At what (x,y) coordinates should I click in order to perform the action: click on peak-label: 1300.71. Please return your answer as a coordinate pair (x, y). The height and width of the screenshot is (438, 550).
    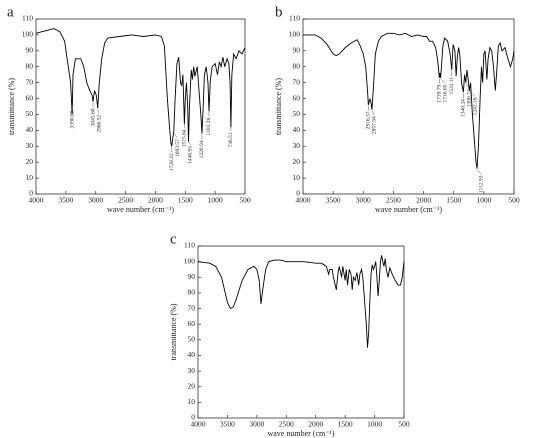
    Looking at the image, I should click on (470, 98).